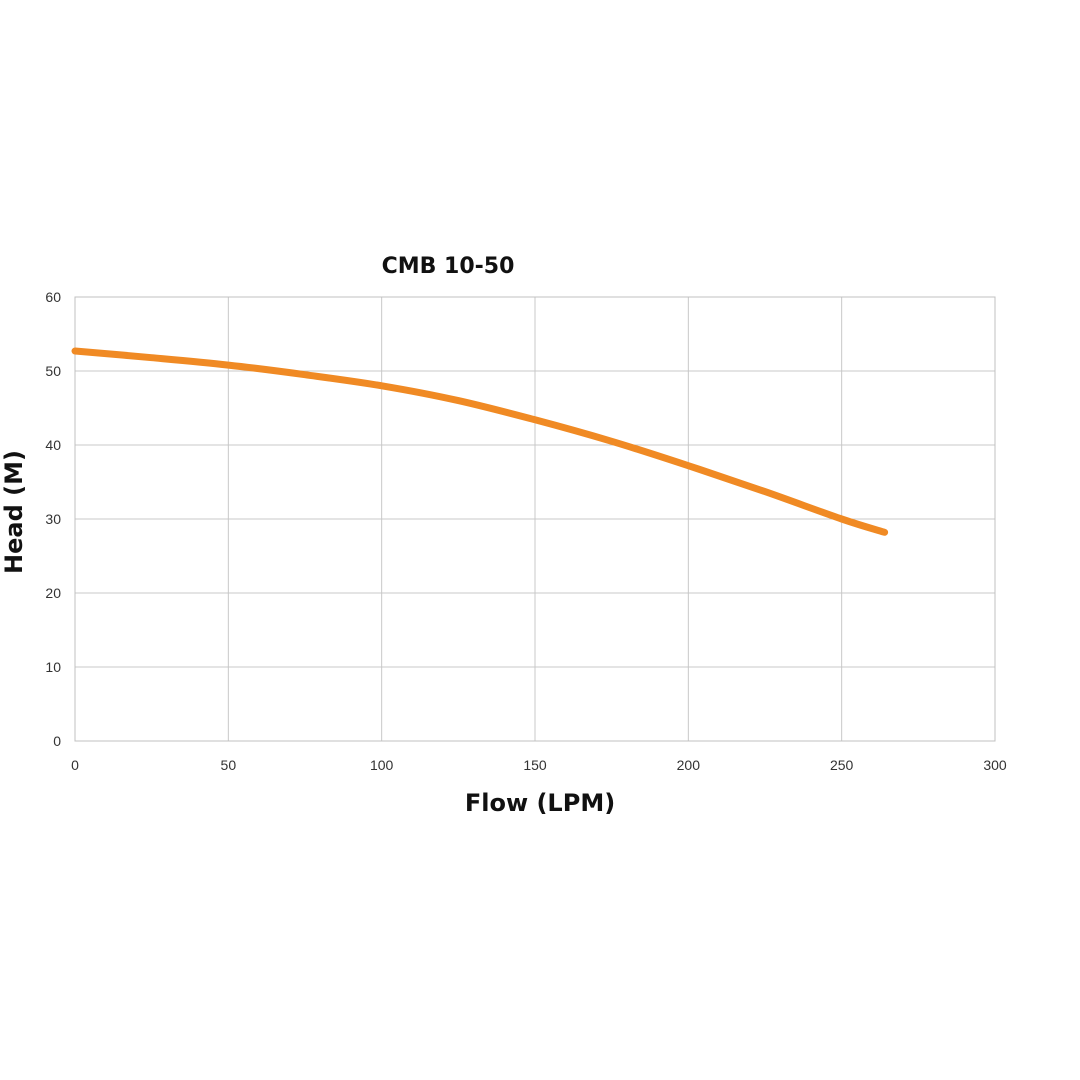 Image resolution: width=1080 pixels, height=1080 pixels. I want to click on series-group, so click(480, 441).